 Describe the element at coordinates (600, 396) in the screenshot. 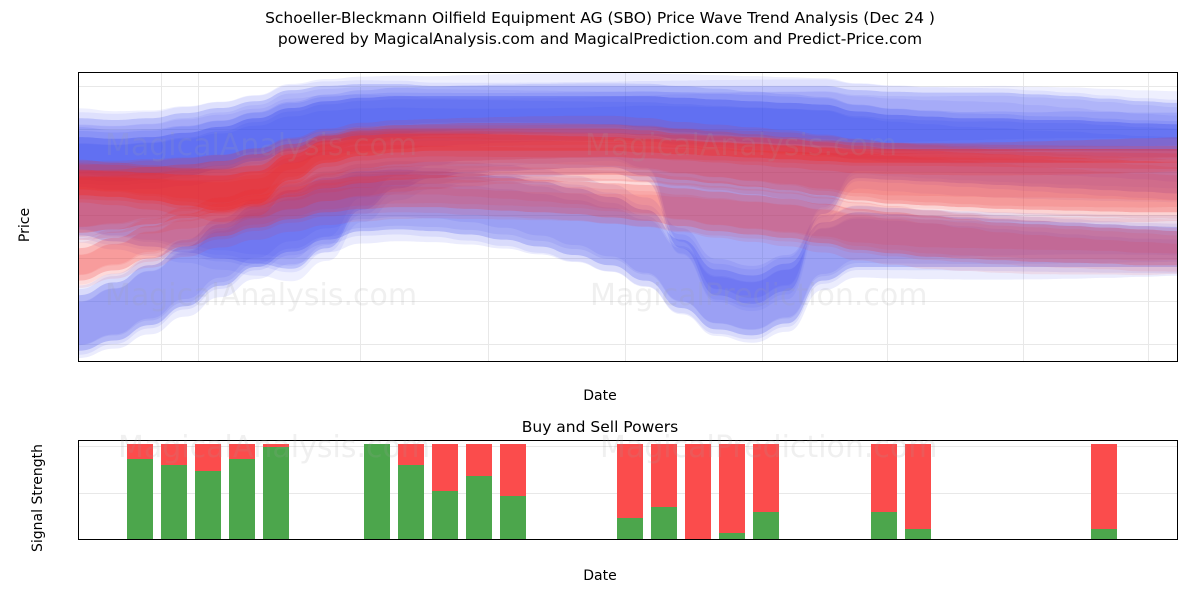

I see `price-x-axis-label: Date` at that location.